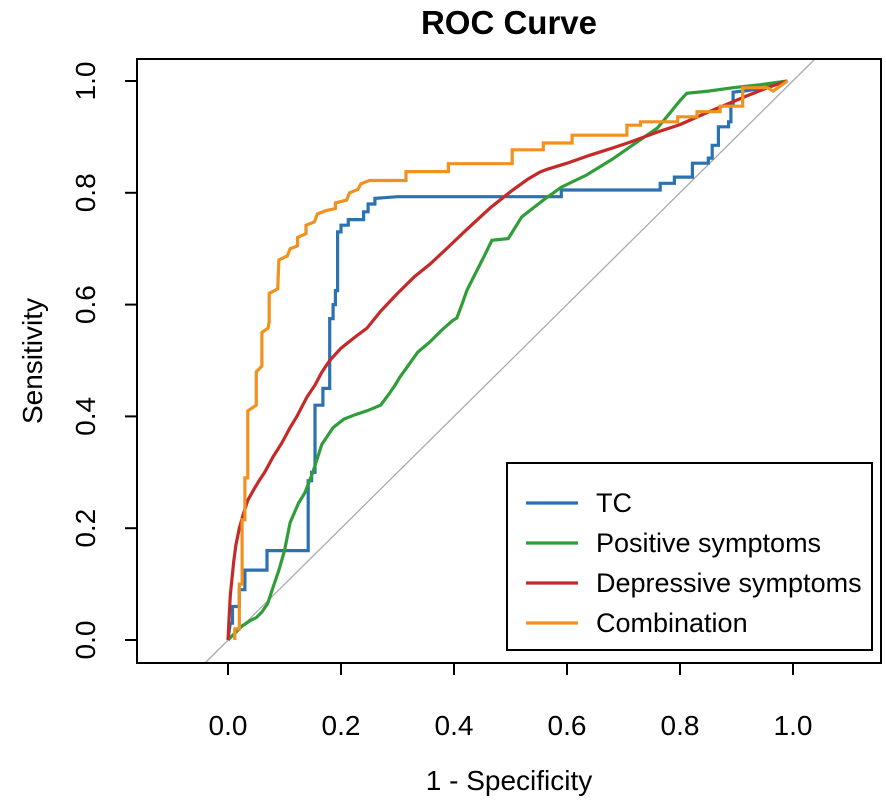 The height and width of the screenshot is (806, 886). I want to click on chart-title: ROC Curve, so click(509, 22).